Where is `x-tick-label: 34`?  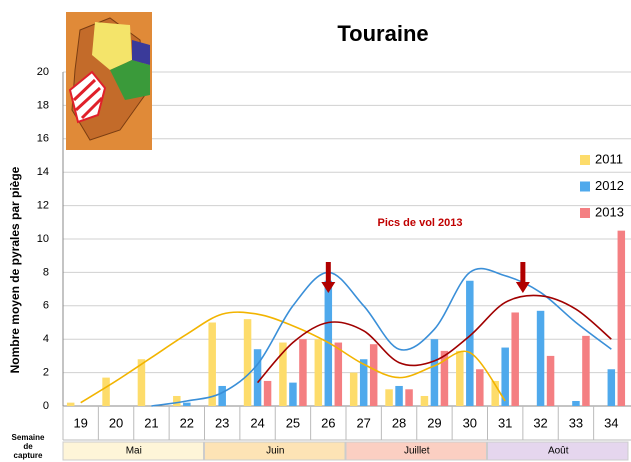
x-tick-label: 34 is located at coordinates (611, 422).